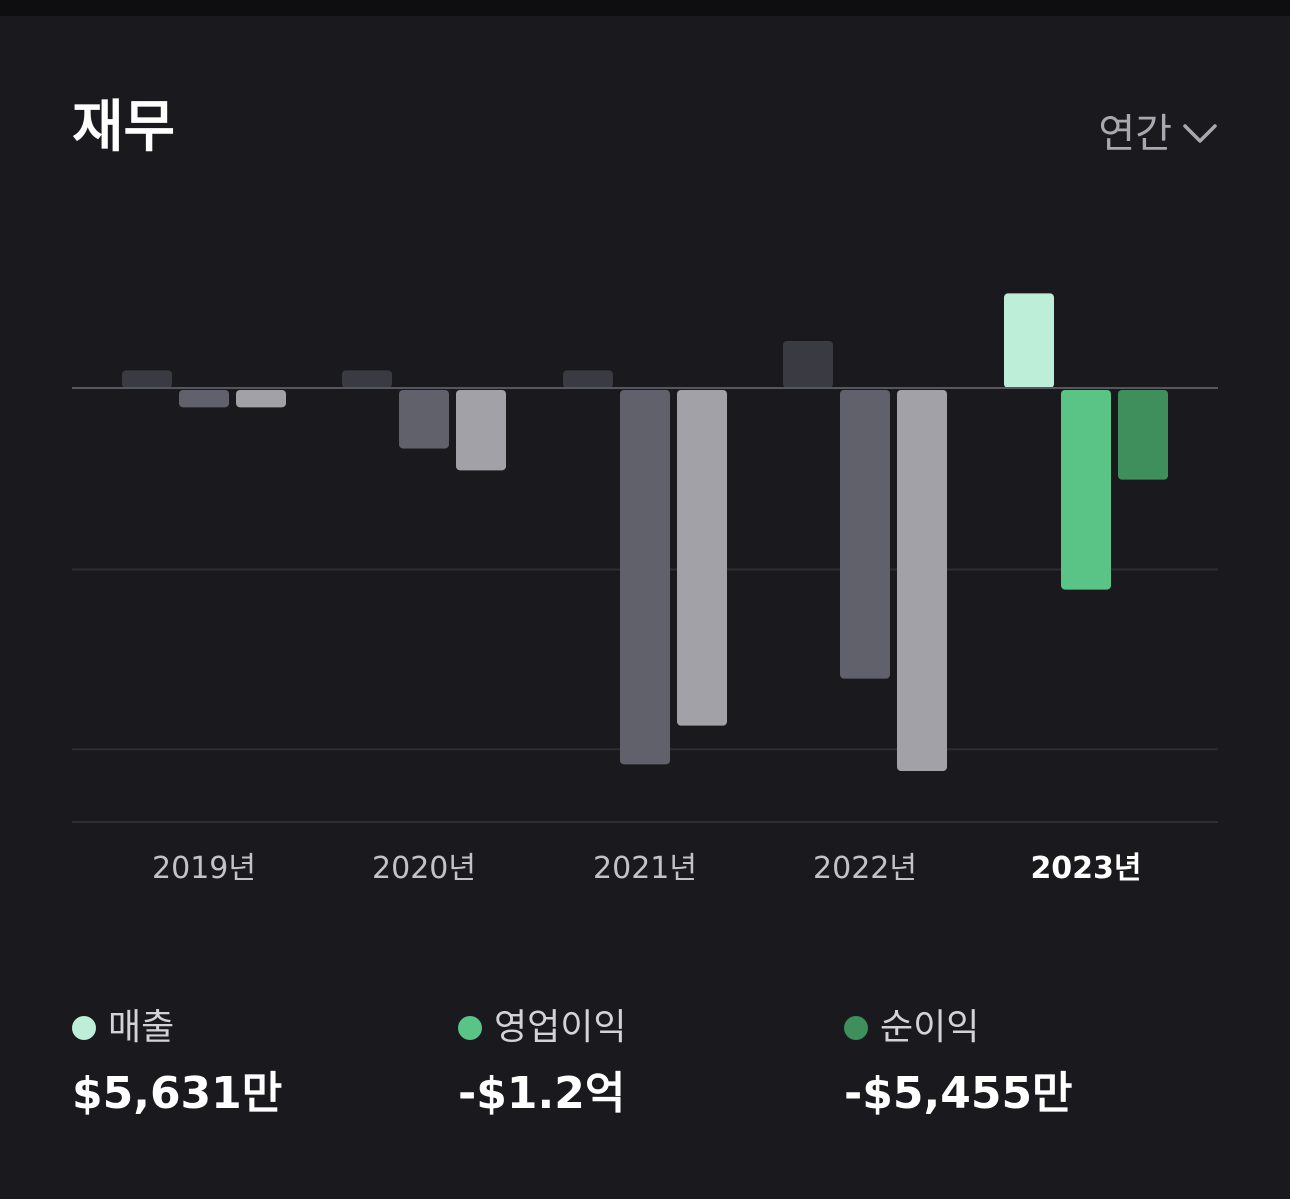  I want to click on bar-2022년-매출, so click(808, 364).